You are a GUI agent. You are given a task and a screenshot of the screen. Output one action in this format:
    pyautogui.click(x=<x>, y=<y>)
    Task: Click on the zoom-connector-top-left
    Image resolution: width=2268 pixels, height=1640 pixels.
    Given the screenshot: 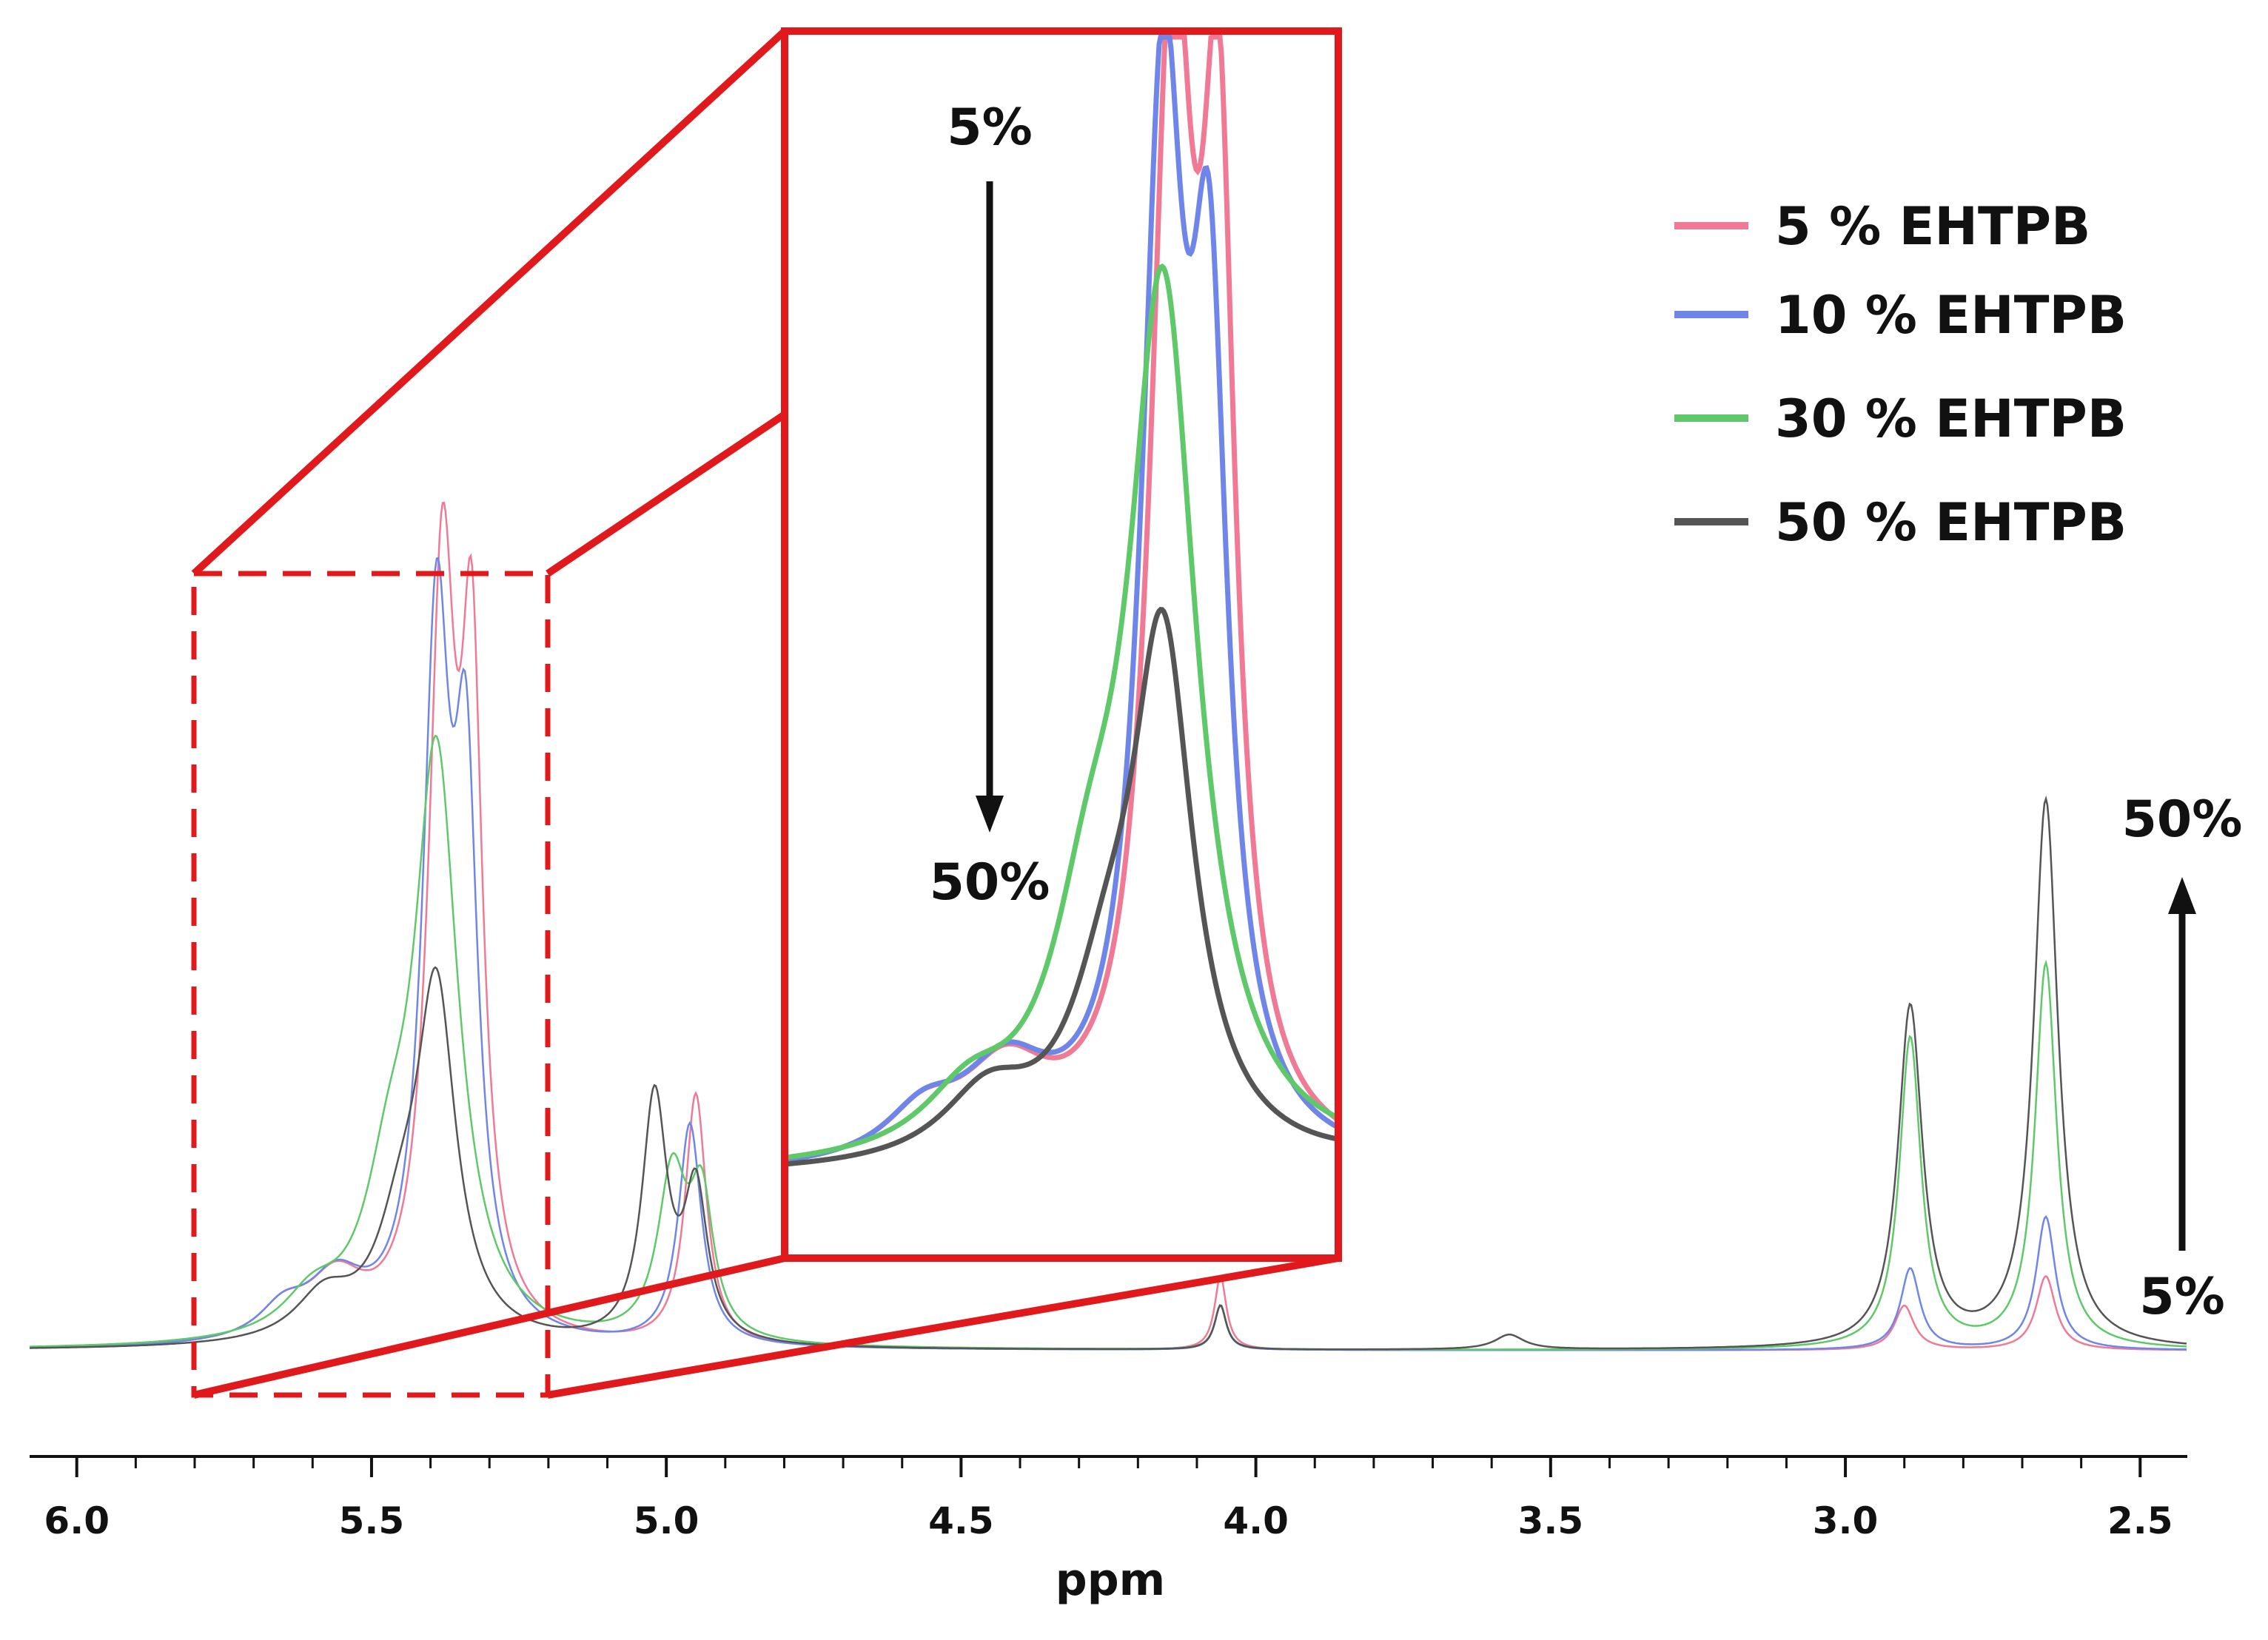 What is the action you would take?
    pyautogui.click(x=489, y=302)
    